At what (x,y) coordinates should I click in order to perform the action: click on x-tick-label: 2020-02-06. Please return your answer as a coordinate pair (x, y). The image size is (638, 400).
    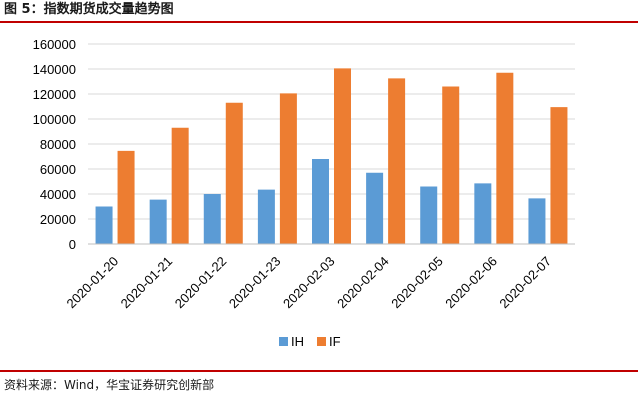
    Looking at the image, I should click on (471, 283).